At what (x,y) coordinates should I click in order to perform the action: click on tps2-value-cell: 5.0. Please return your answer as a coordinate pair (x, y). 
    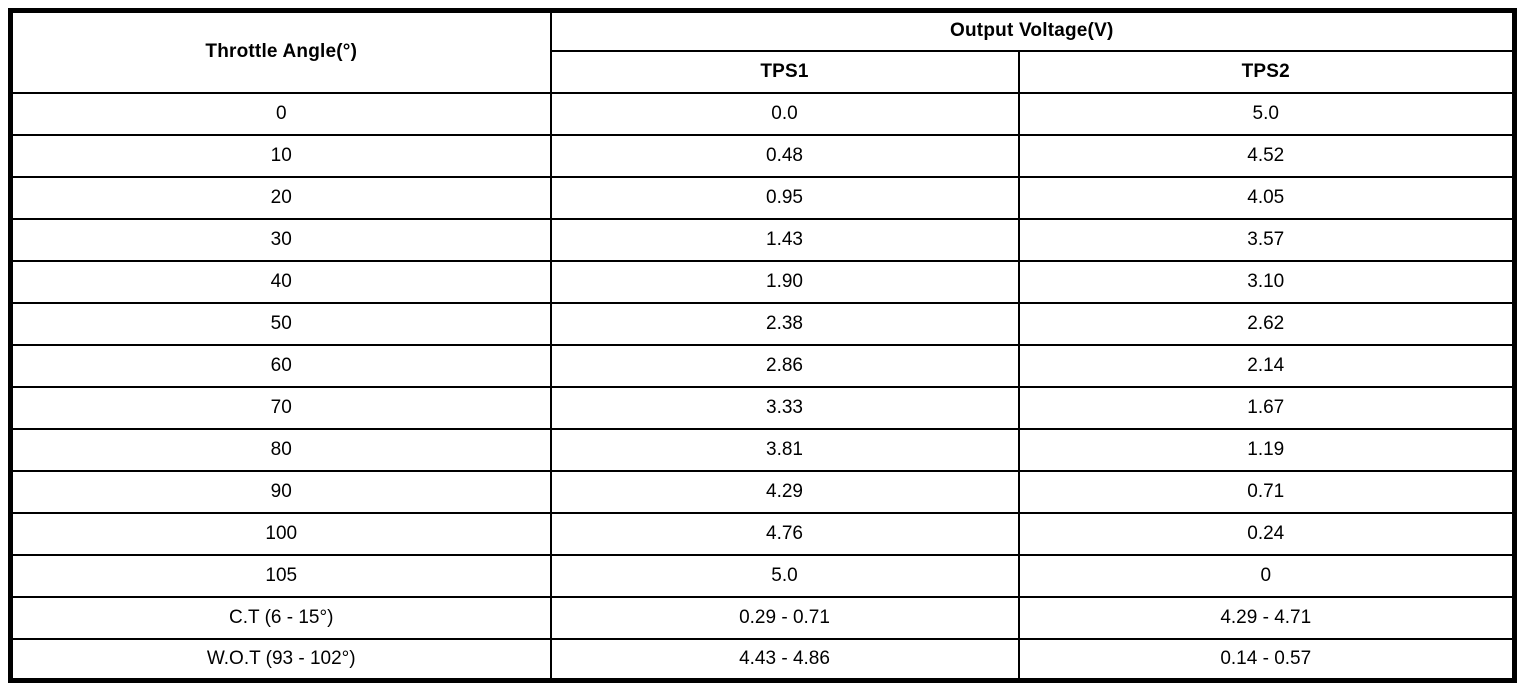
    Looking at the image, I should click on (1266, 113).